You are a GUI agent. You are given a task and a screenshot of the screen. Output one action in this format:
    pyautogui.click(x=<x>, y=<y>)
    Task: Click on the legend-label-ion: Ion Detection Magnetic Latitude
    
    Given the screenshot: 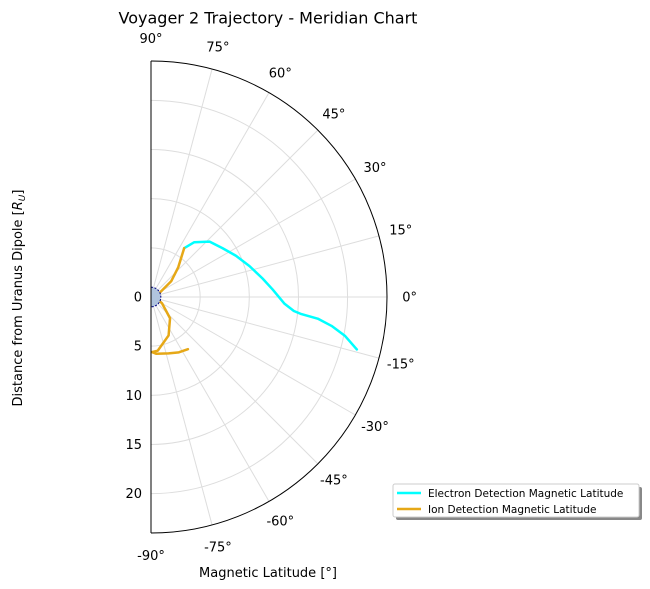 What is the action you would take?
    pyautogui.click(x=512, y=510)
    